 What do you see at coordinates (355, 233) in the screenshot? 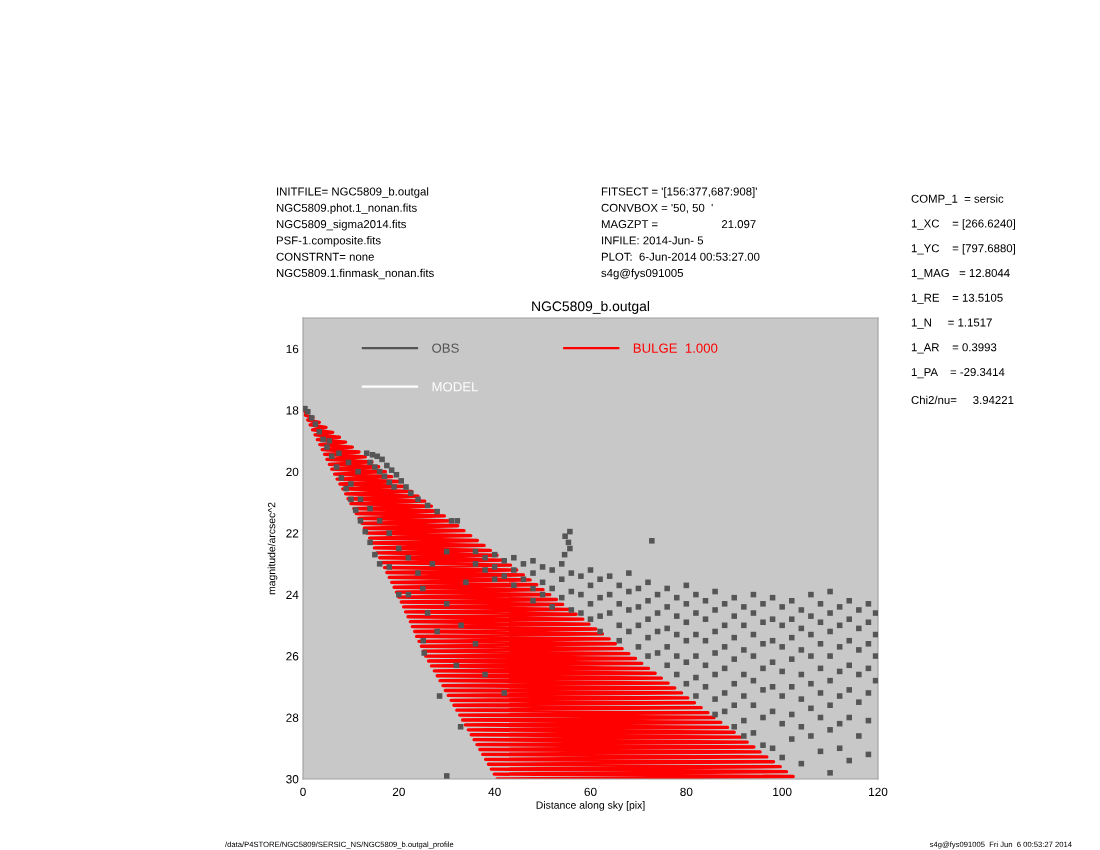
I see `text: INITFILE= NGC5809_b.outgal NGC5809.phot.1_nonan.fits NGC5809_sigma2014.fits PSF-1.composite.fits CONSTRNT= none NGC5809.1.finmask_nonan.fits` at bounding box center [355, 233].